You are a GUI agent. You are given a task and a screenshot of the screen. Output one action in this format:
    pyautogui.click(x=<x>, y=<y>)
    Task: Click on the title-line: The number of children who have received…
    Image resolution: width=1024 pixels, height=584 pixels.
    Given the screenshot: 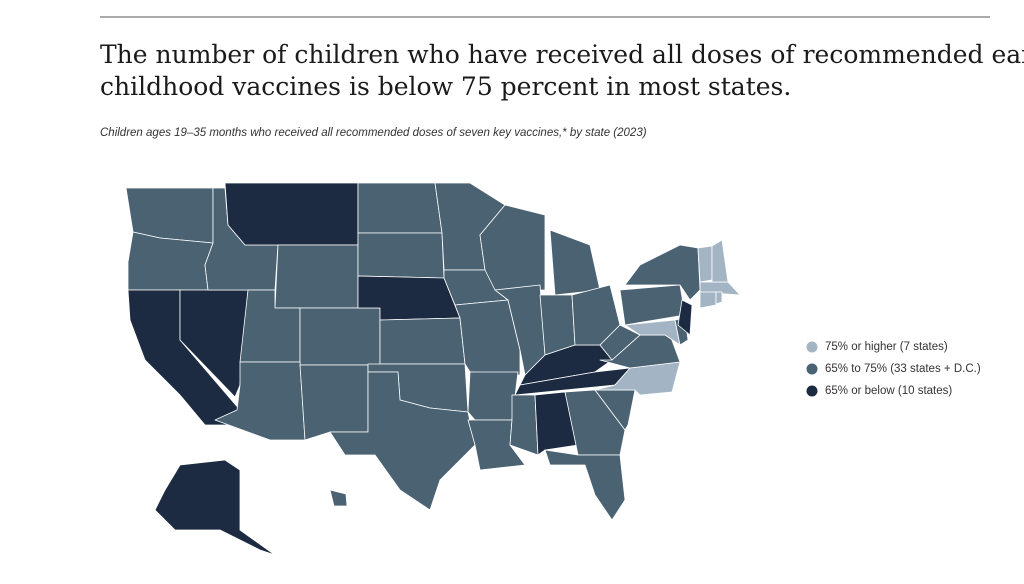 What is the action you would take?
    pyautogui.click(x=562, y=54)
    